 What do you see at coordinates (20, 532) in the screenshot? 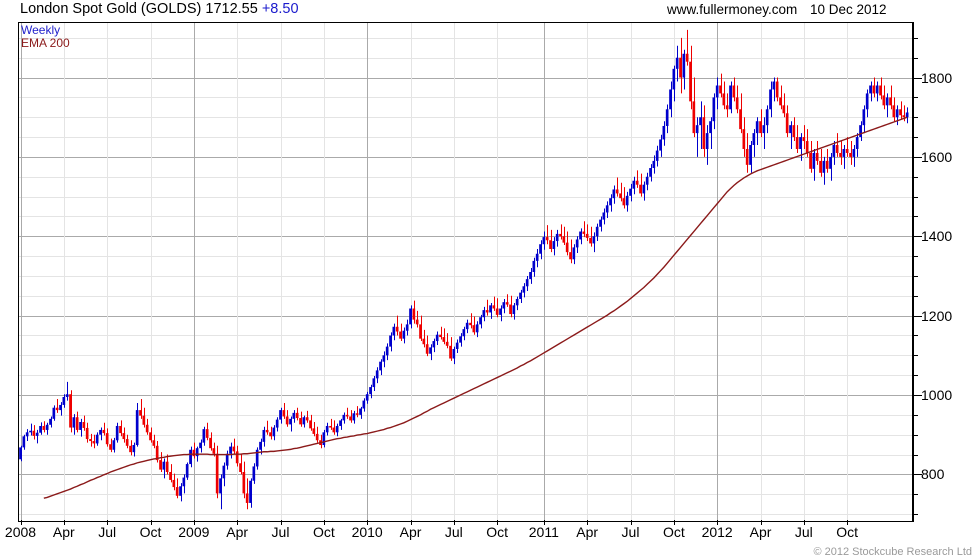
I see `x-axis-label: 2008` at bounding box center [20, 532].